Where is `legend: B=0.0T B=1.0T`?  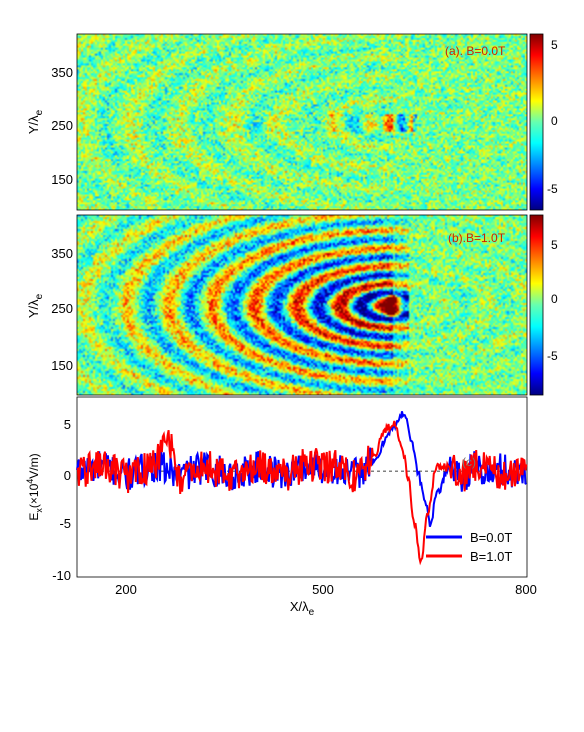 legend: B=0.0T B=1.0T is located at coordinates (469, 547).